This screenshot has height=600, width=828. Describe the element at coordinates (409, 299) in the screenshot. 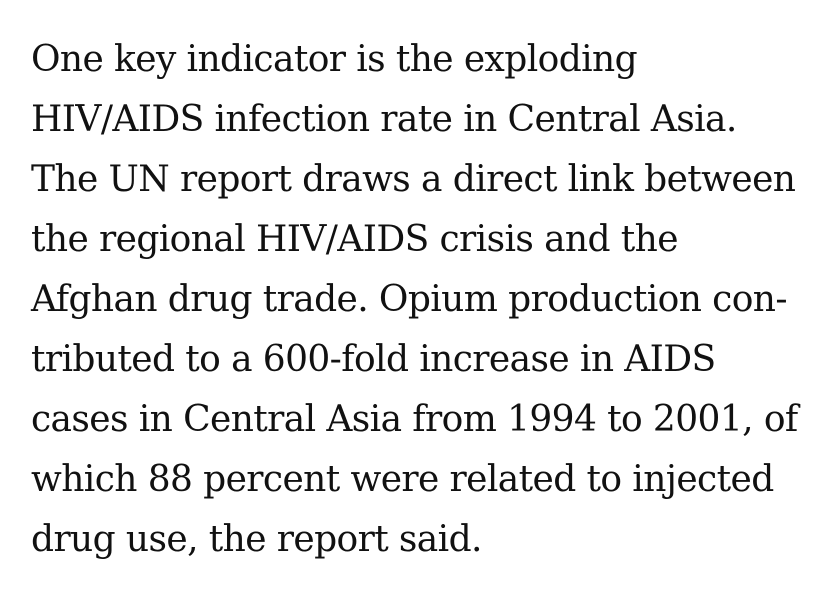

I see `paragraph-line-5: Afghan drug trade. Opium production con-` at that location.